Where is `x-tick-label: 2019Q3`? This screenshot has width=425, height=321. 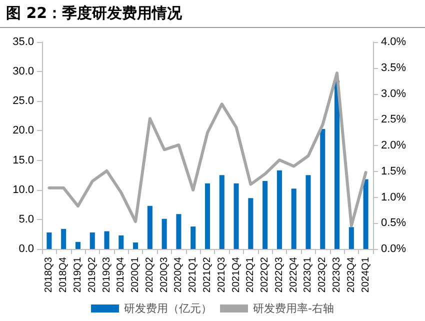 x-tick-label: 2019Q3 is located at coordinates (106, 274).